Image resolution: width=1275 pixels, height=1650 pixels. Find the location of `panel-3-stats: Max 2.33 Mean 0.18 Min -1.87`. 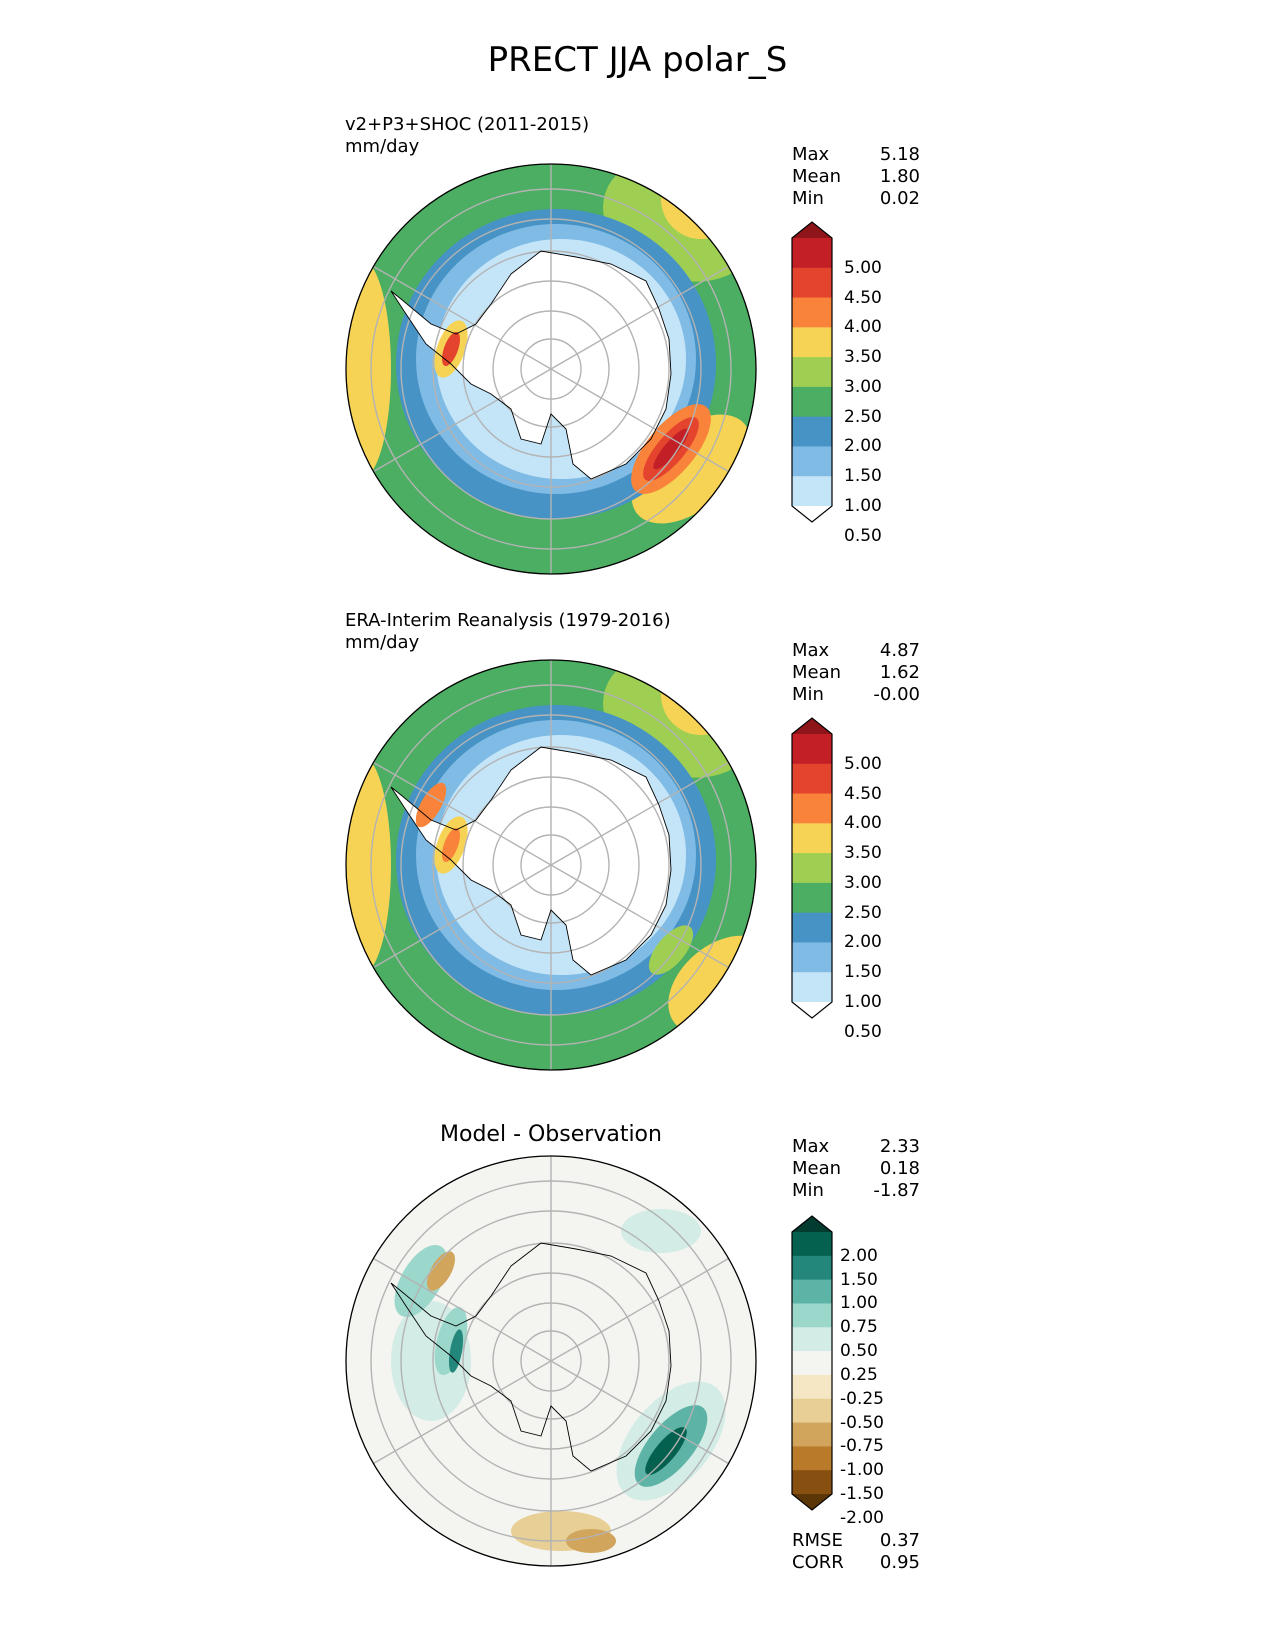

panel-3-stats: Max 2.33 Mean 0.18 Min -1.87 is located at coordinates (856, 1169).